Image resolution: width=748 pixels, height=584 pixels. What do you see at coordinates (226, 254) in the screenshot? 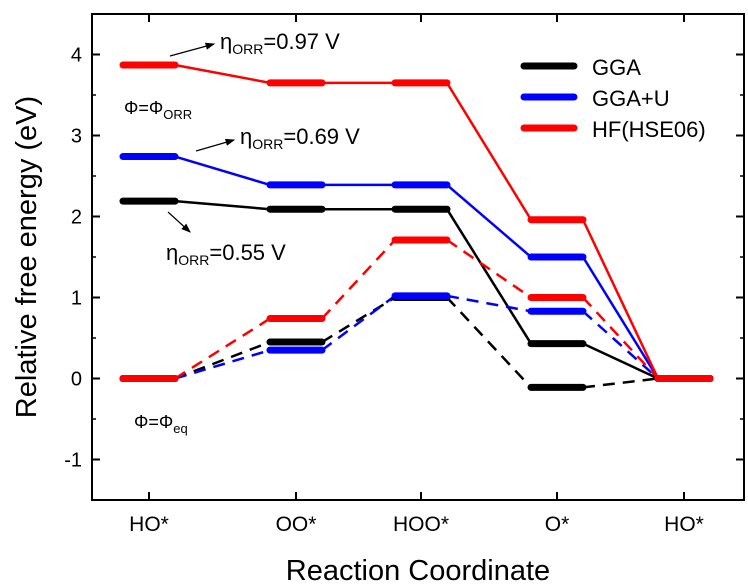
I see `svg-text: ηORR=0.55 V` at bounding box center [226, 254].